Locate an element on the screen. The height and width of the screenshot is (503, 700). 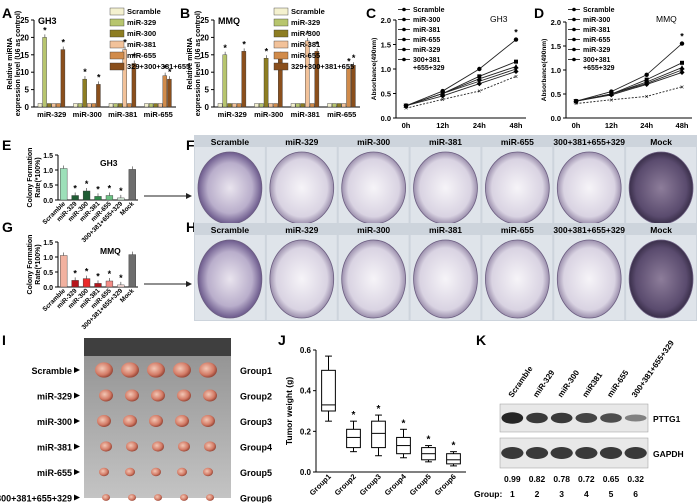
chart-title: GH3 is located at coordinates (109, 163).